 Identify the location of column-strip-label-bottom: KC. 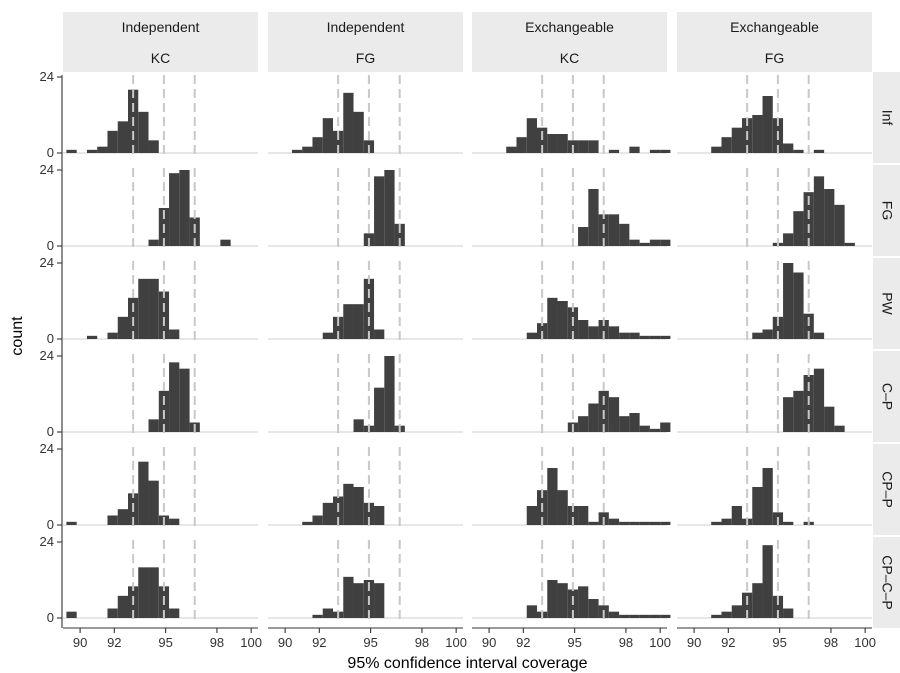
(569, 58).